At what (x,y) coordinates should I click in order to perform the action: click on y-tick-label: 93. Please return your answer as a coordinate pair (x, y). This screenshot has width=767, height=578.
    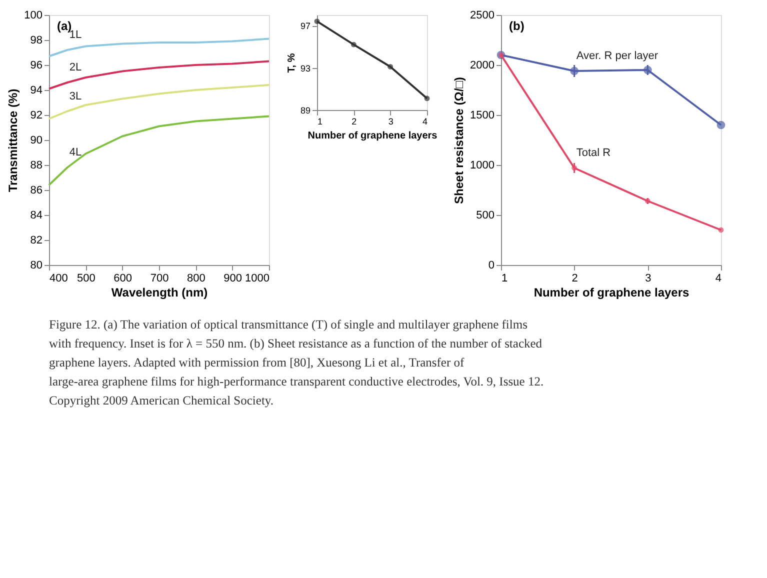
    Looking at the image, I should click on (305, 68).